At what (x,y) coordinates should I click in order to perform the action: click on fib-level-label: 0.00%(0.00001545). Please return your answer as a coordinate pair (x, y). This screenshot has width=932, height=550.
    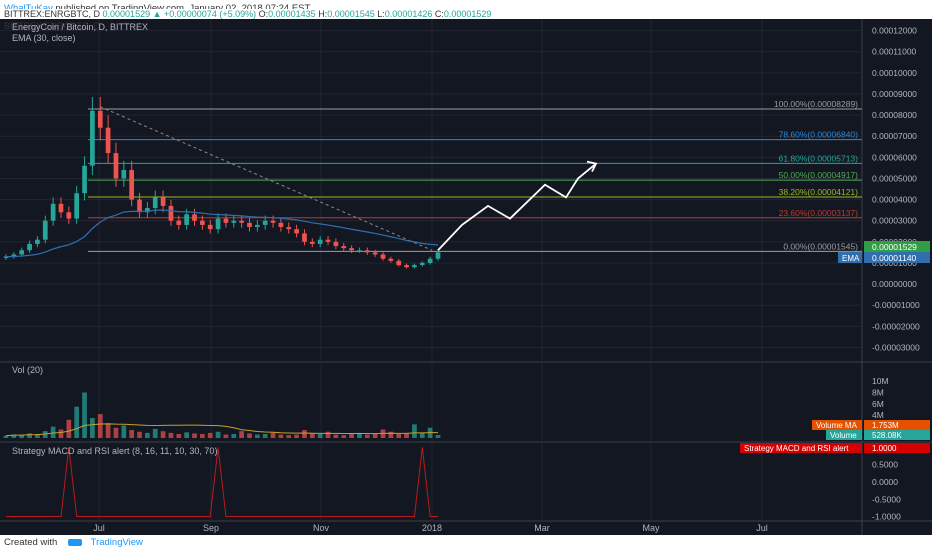
    Looking at the image, I should click on (820, 246).